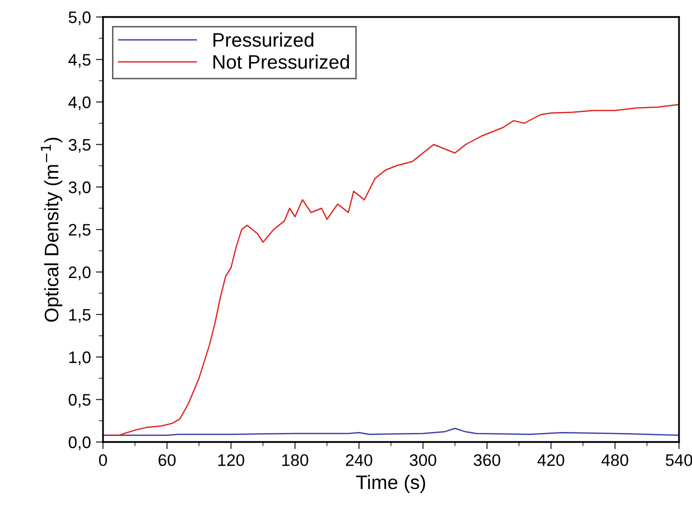 Image resolution: width=692 pixels, height=512 pixels. Describe the element at coordinates (281, 61) in the screenshot. I see `legend-label: Not Pressurized` at that location.